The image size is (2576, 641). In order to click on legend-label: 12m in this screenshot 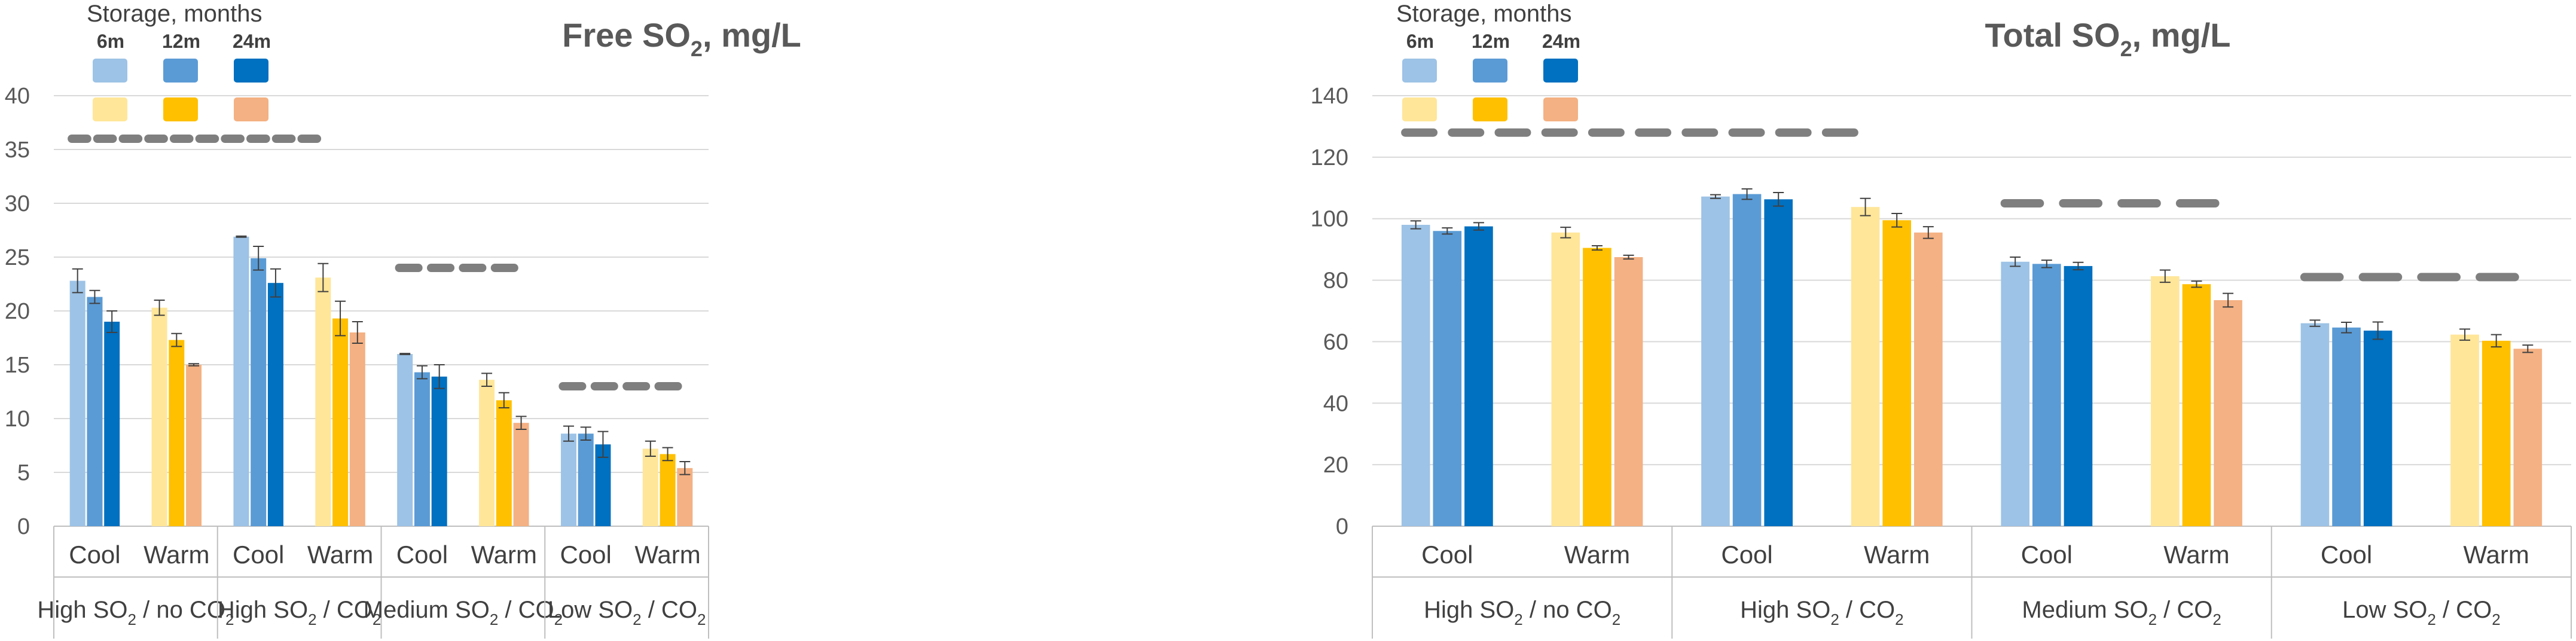, I will do `click(181, 41)`.